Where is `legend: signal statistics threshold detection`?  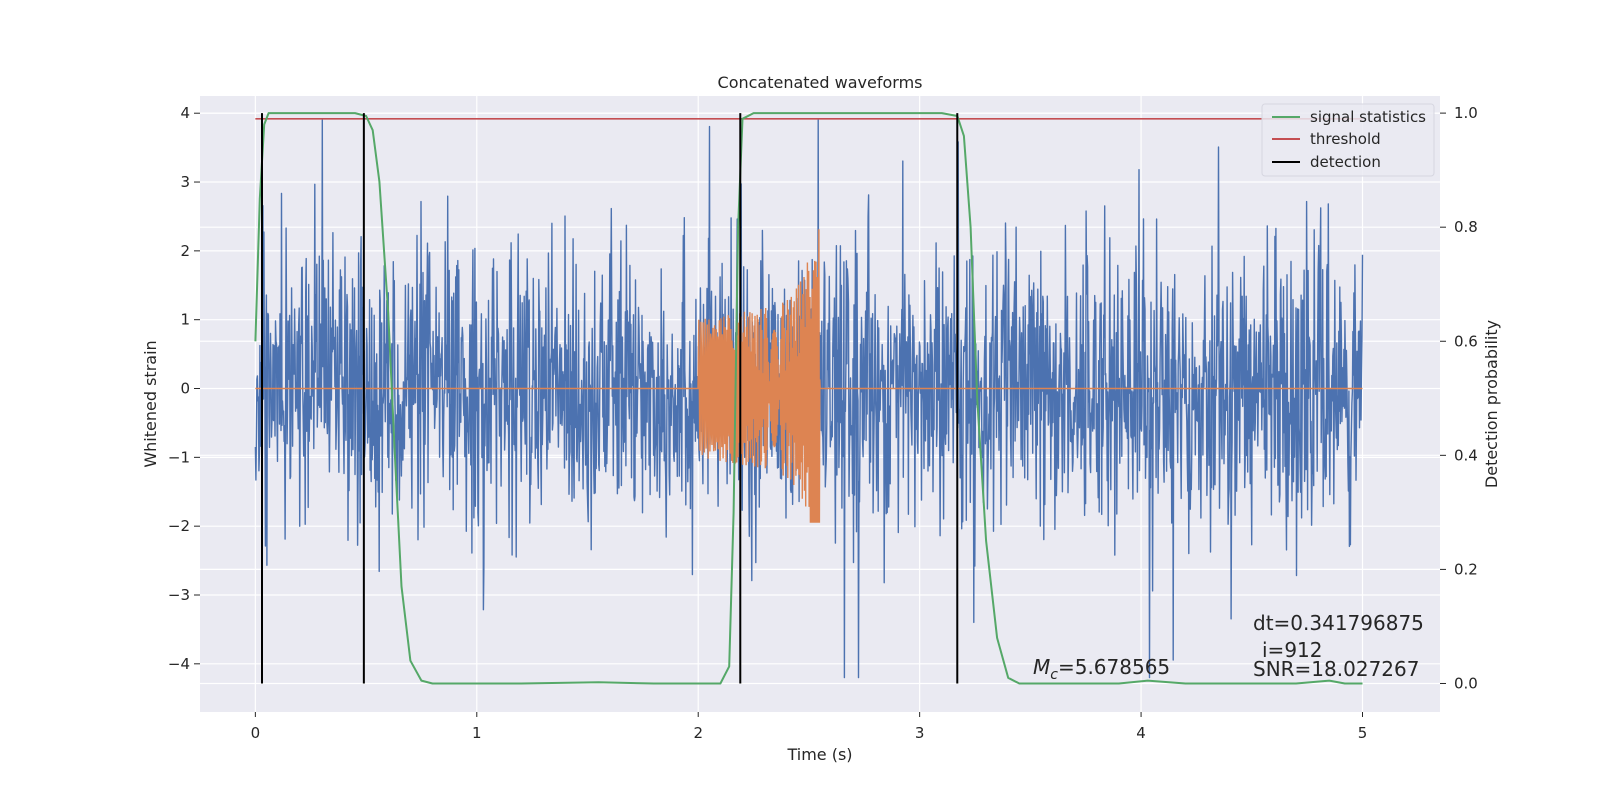
legend: signal statistics threshold detection is located at coordinates (1348, 140).